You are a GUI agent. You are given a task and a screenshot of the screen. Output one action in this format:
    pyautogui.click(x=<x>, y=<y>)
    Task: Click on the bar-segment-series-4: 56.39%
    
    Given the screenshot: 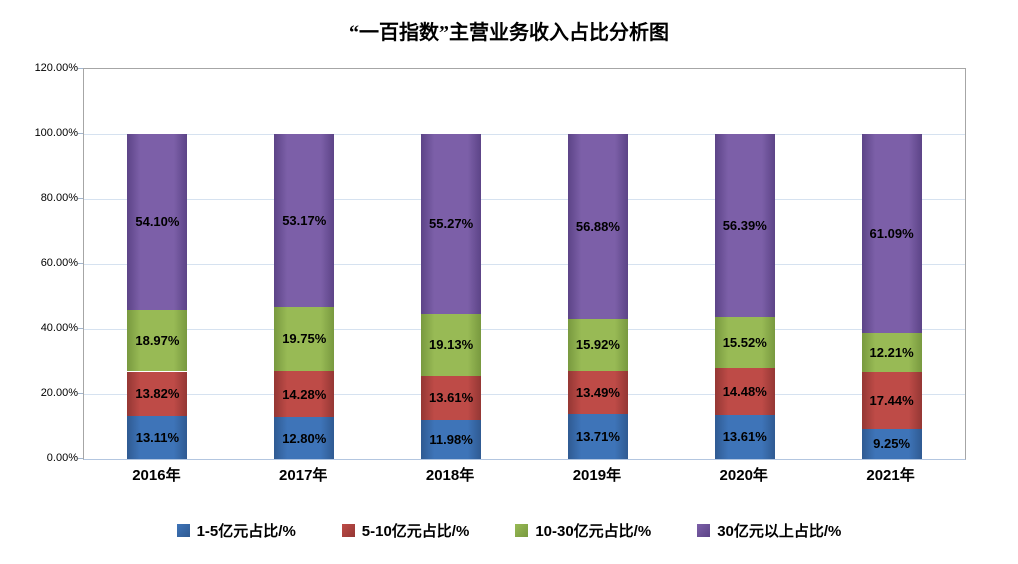 What is the action you would take?
    pyautogui.click(x=744, y=226)
    